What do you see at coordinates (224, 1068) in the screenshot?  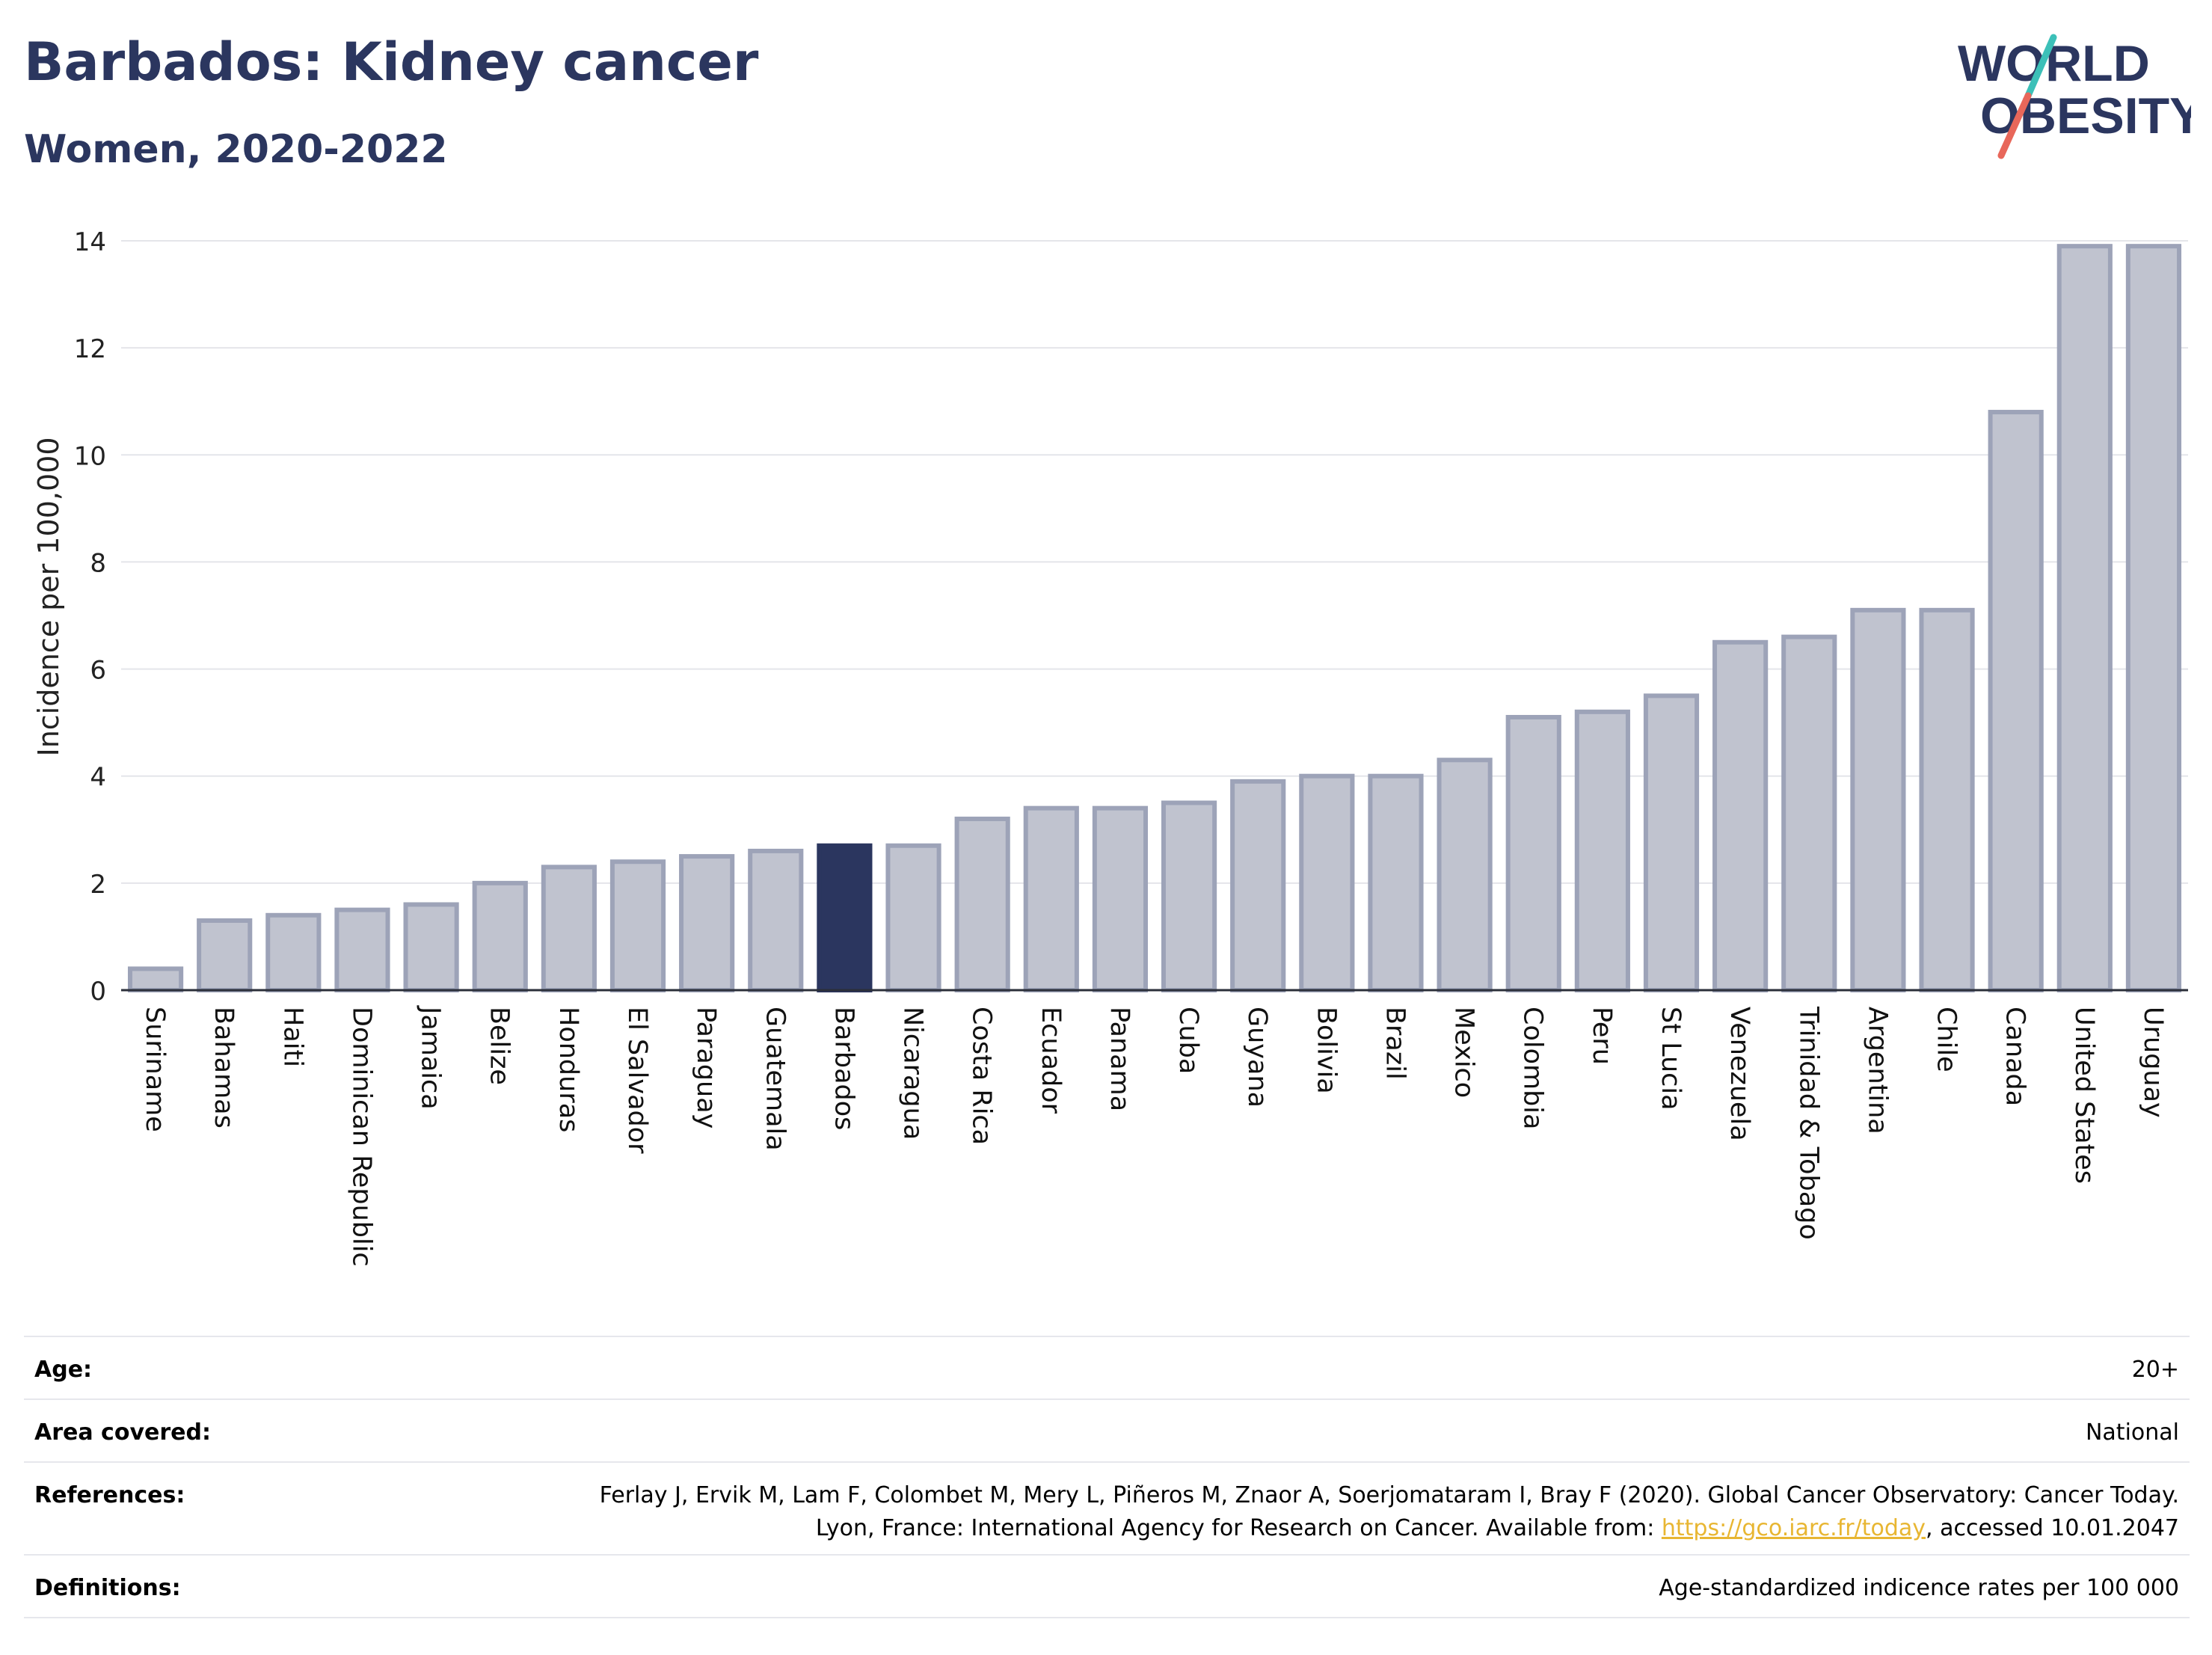 I see `x-tick-label: Bahamas` at bounding box center [224, 1068].